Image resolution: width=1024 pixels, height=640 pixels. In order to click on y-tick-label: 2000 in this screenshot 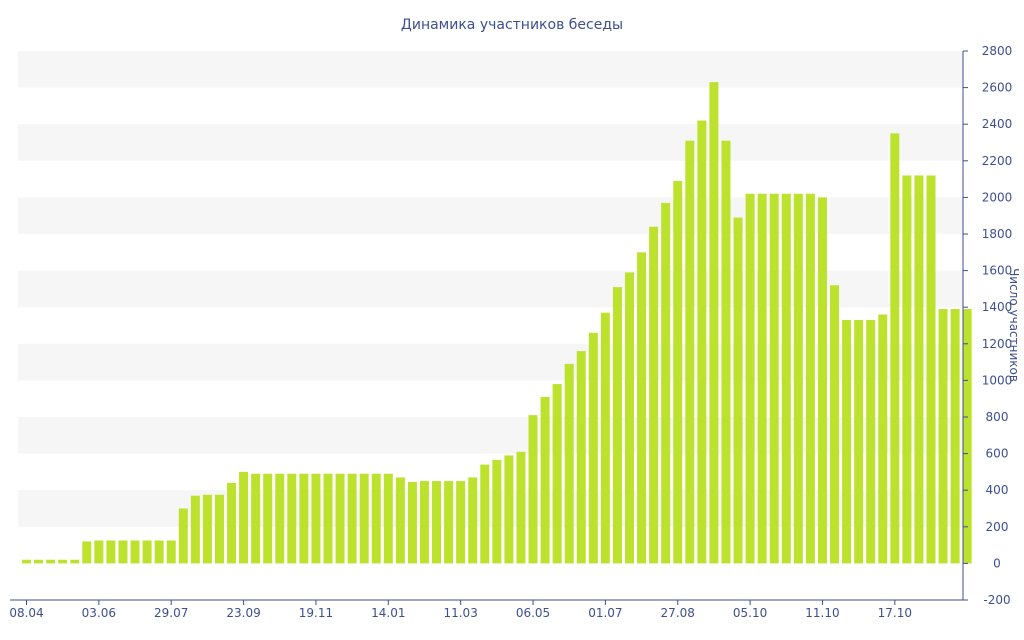, I will do `click(997, 197)`.